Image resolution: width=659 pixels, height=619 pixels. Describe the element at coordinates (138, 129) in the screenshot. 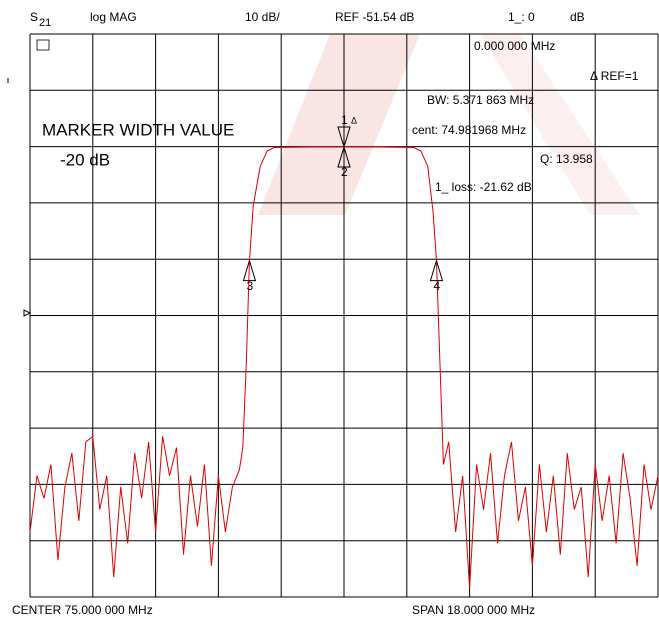

I see `mode: MARKER WIDTH VALUE` at that location.